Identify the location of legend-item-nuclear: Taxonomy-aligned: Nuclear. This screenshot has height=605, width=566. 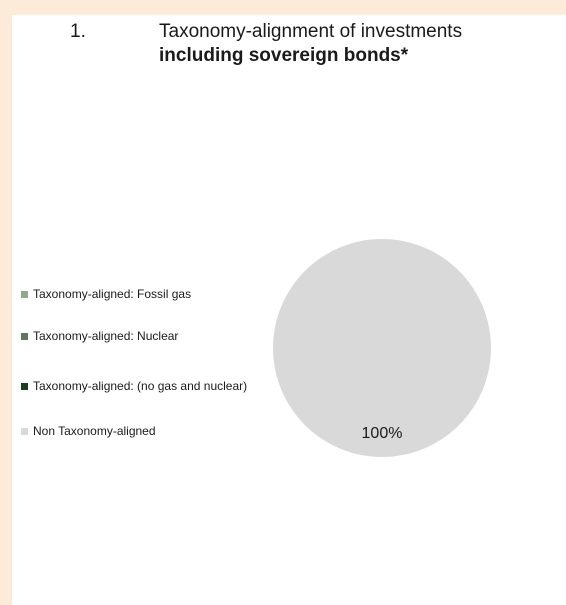
(136, 336).